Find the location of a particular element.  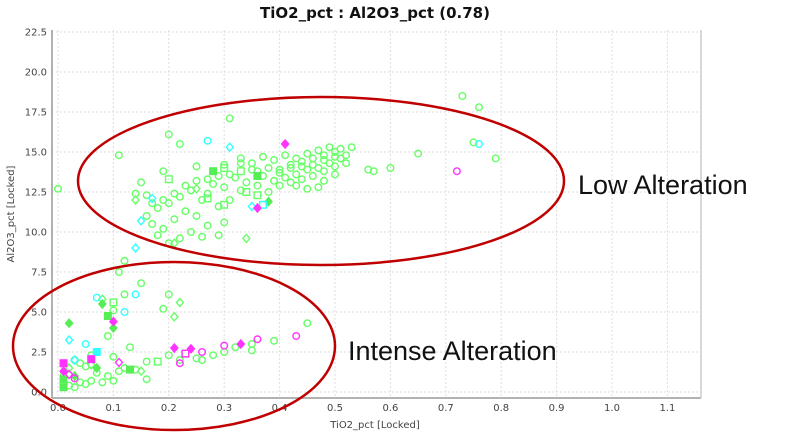

x-tick-label: 0.6 is located at coordinates (390, 408).